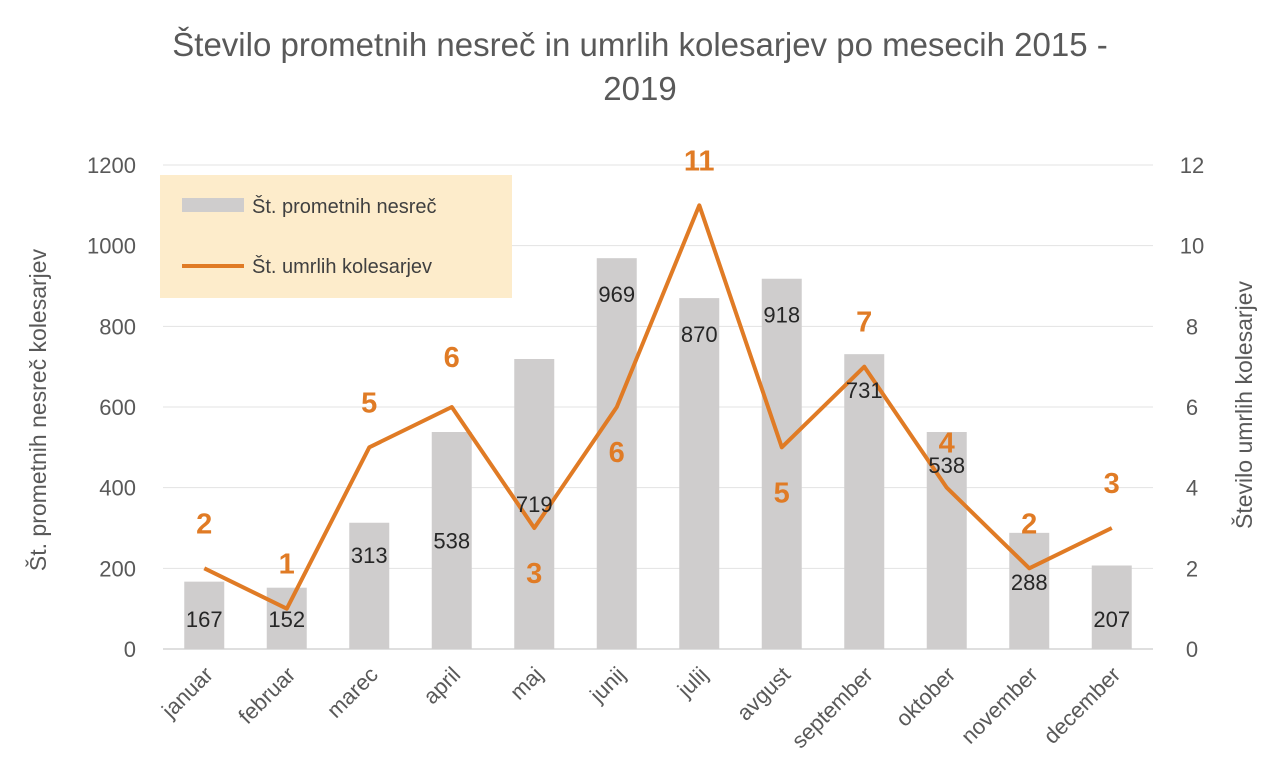 This screenshot has width=1280, height=782. I want to click on y-axis-title: Št. prometnih nesreč kolesarjev, so click(37, 409).